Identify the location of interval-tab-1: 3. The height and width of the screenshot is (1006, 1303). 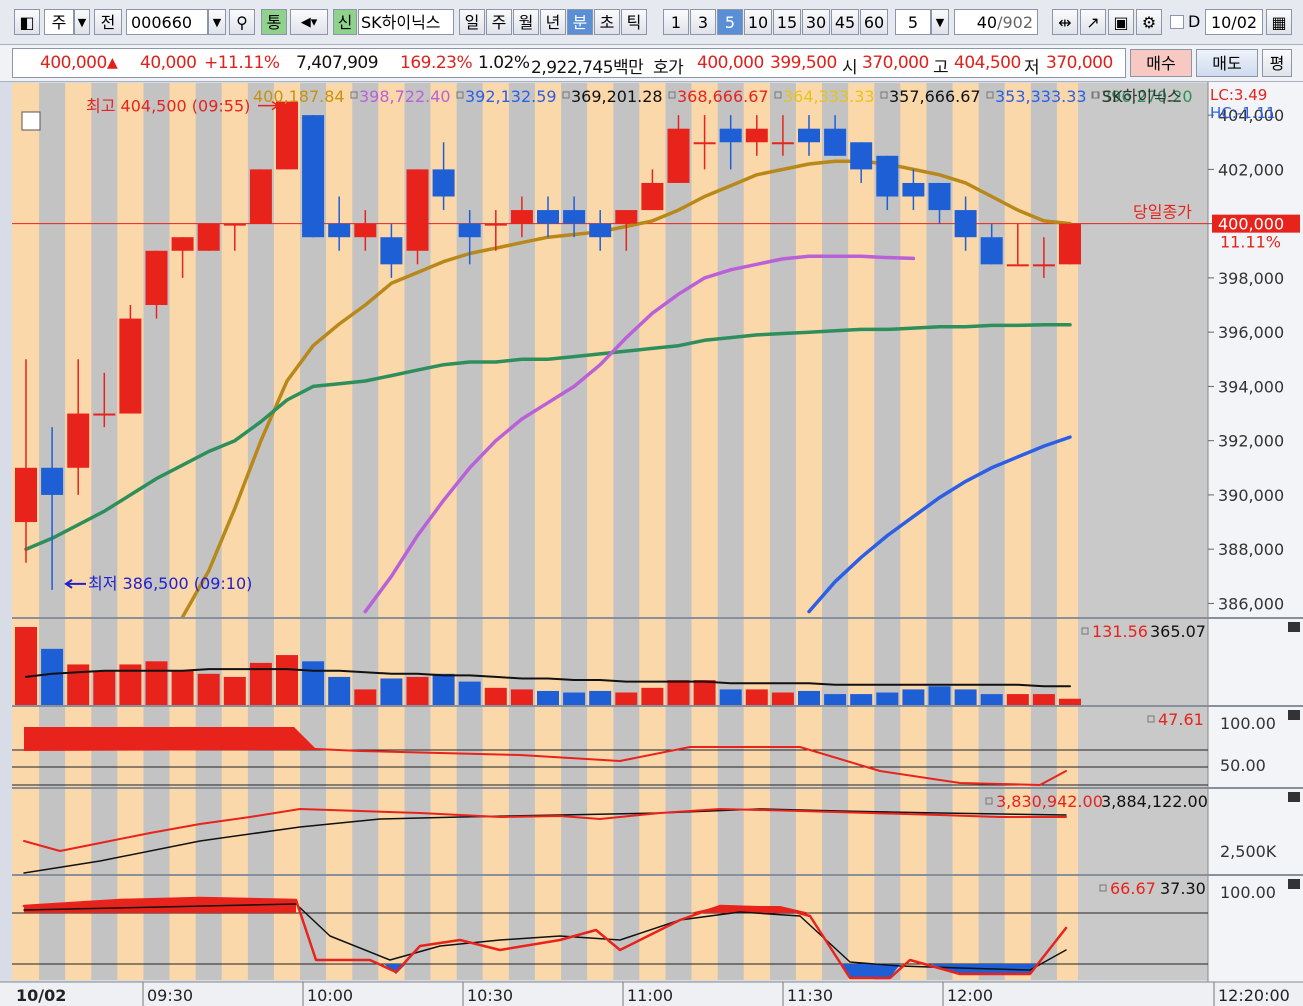
(703, 22).